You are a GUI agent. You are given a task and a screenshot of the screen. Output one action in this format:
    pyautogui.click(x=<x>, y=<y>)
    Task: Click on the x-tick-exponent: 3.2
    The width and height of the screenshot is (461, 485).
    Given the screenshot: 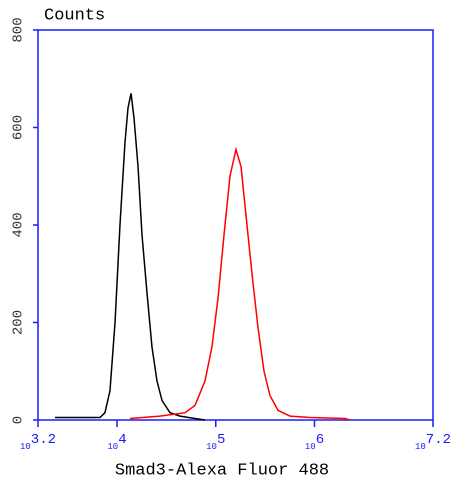 What is the action you would take?
    pyautogui.click(x=43, y=440)
    